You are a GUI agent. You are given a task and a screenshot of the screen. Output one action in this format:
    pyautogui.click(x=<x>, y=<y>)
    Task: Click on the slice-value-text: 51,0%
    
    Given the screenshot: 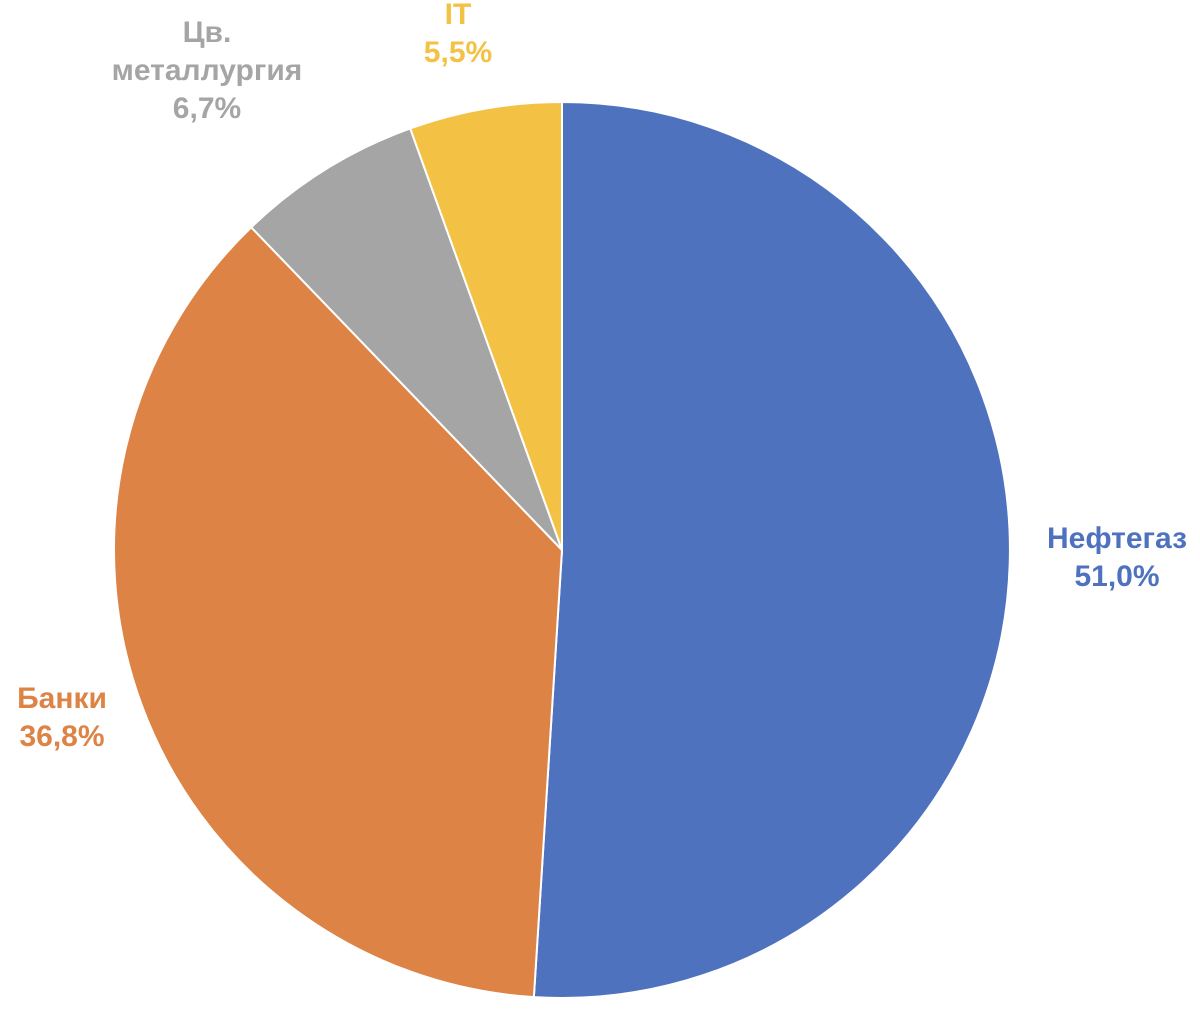 What is the action you would take?
    pyautogui.click(x=1116, y=576)
    